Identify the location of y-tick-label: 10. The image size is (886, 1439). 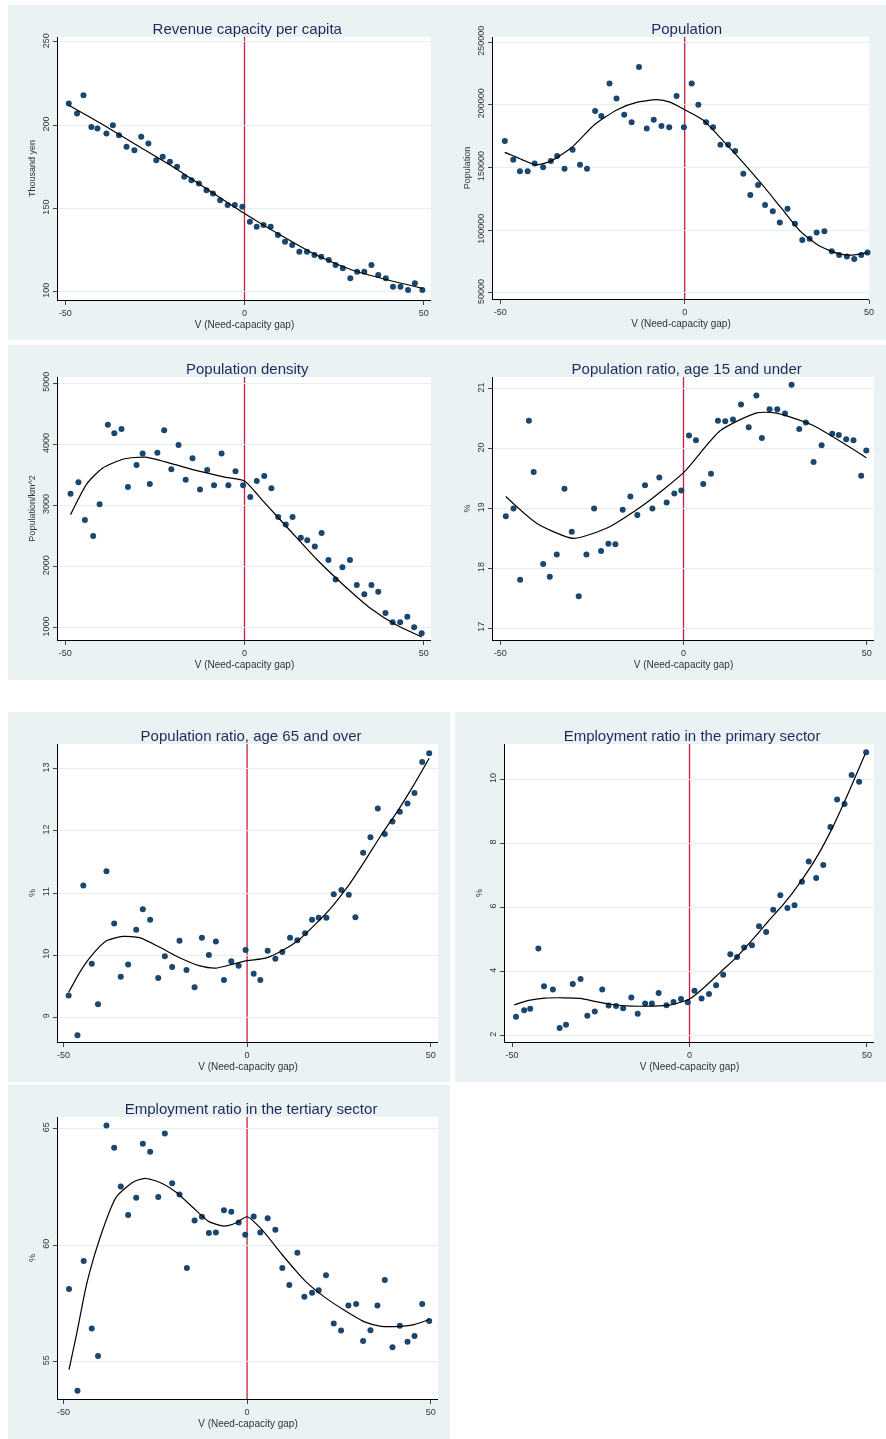
(493, 777).